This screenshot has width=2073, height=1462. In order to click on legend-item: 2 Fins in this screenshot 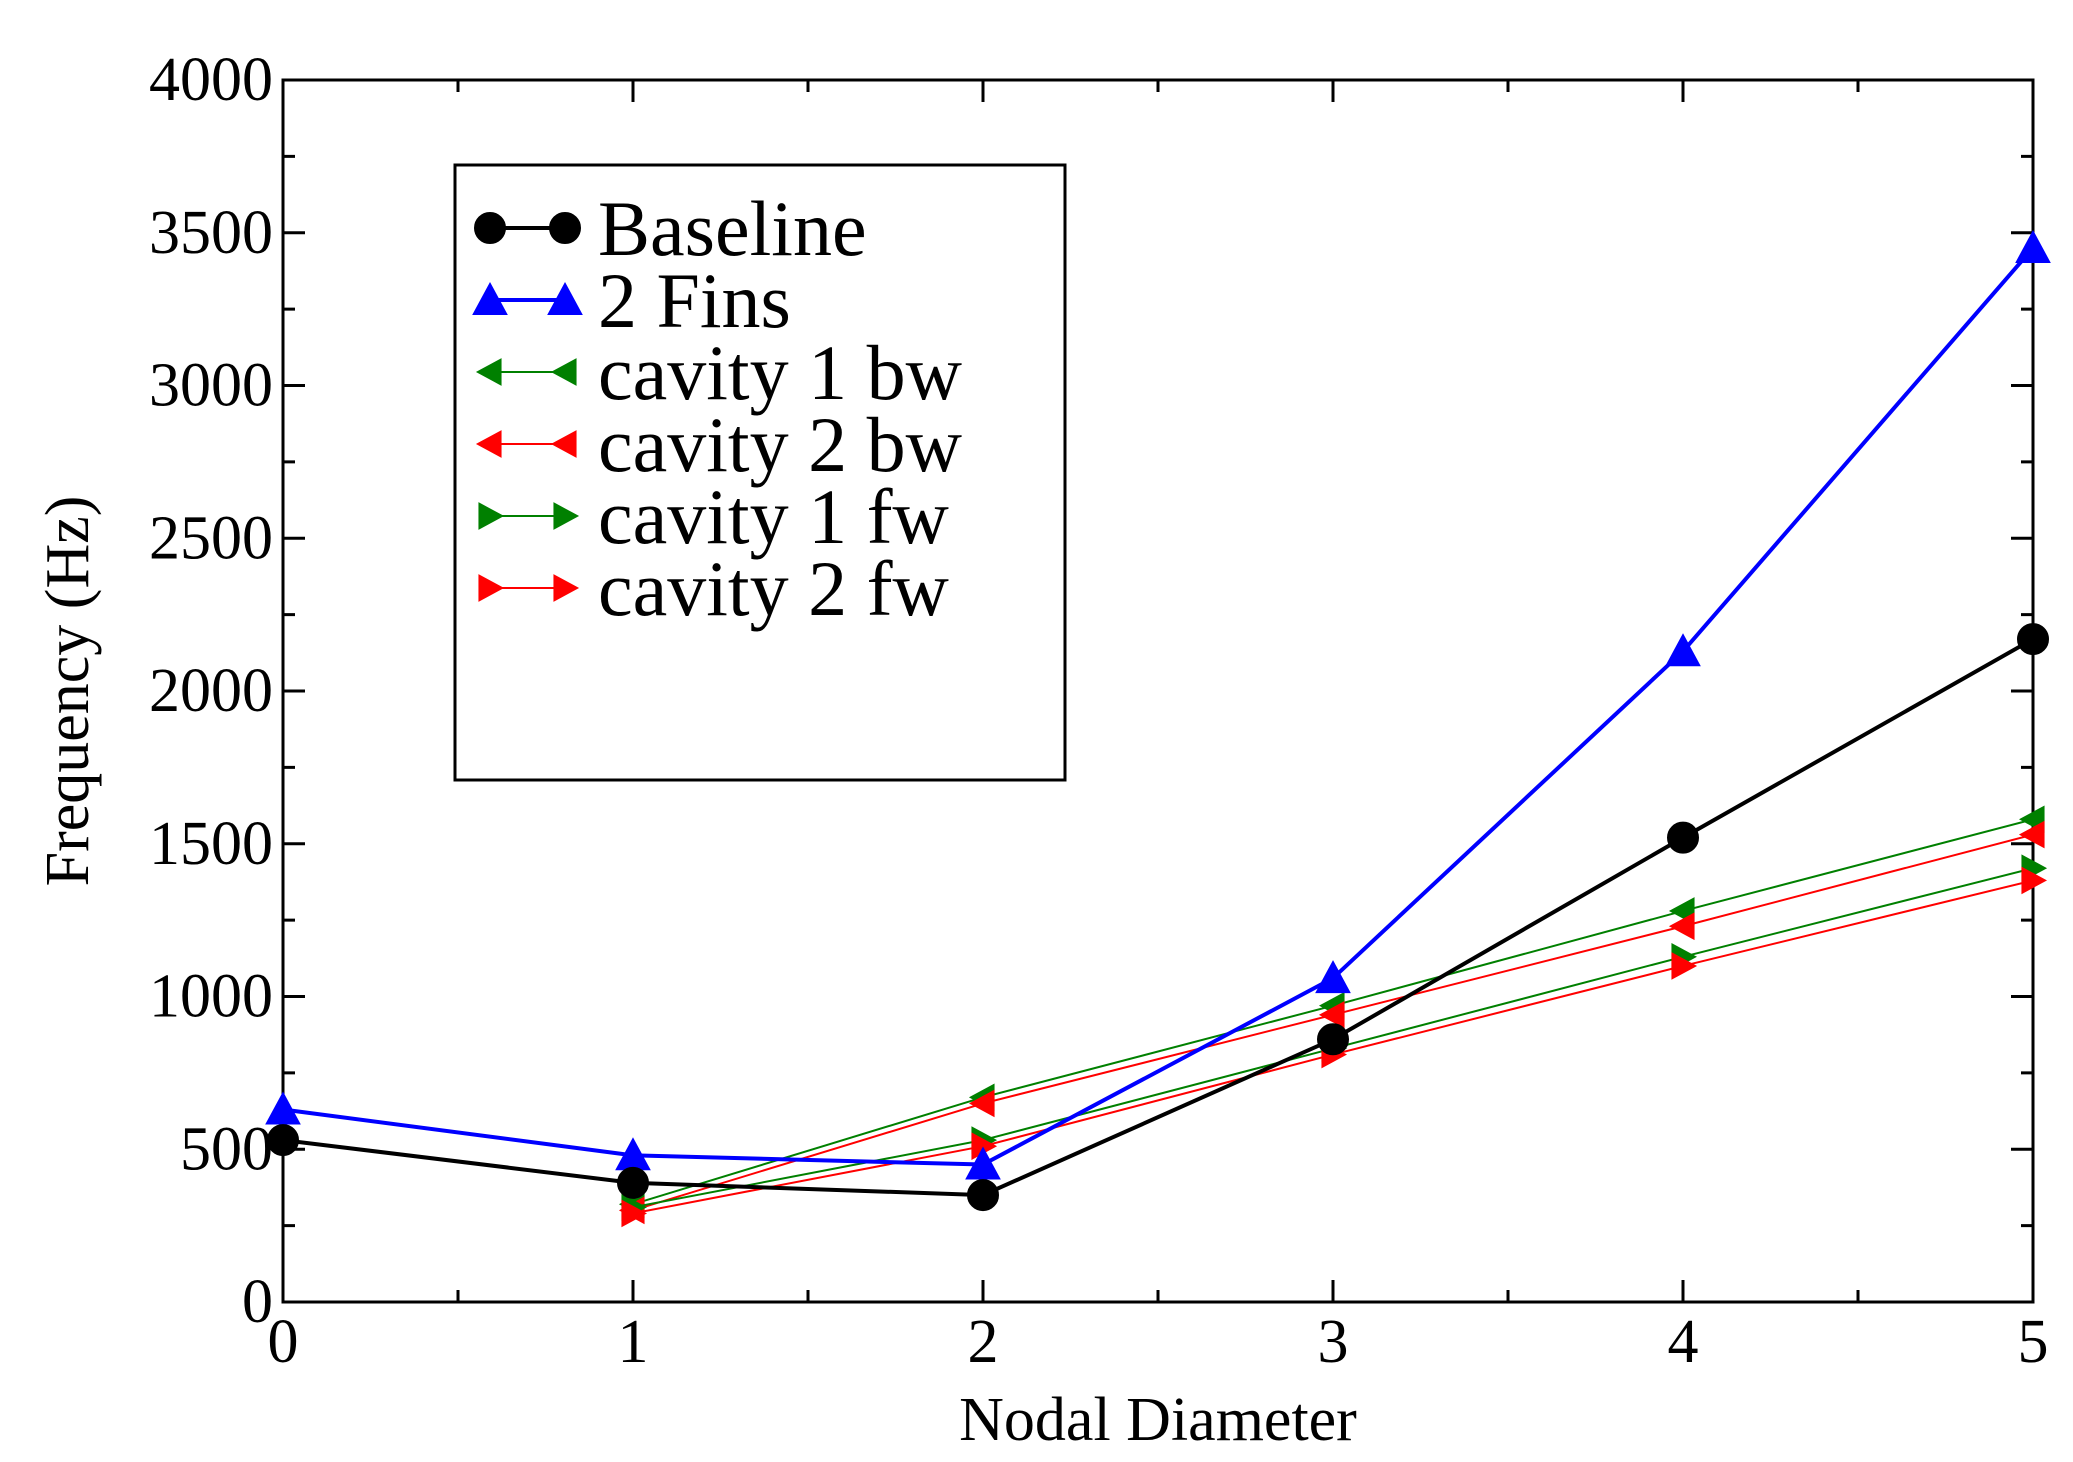, I will do `click(631, 300)`.